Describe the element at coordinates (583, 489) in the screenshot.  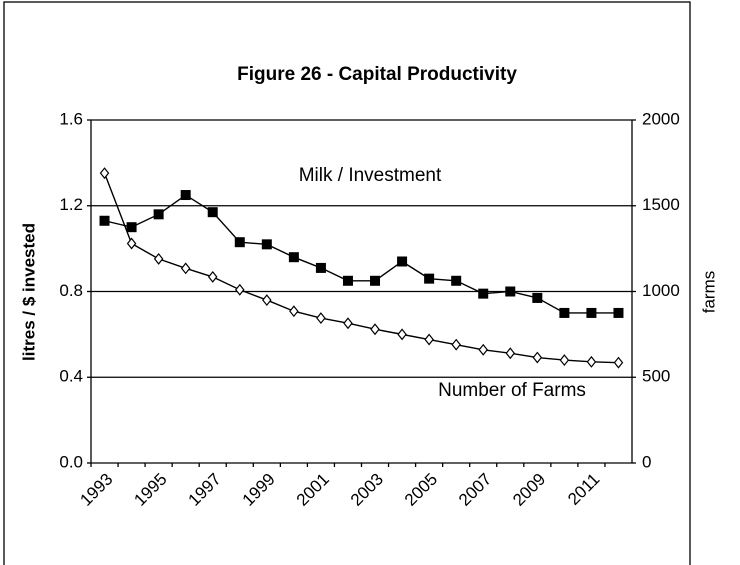
I see `x-tick-label: 2011` at that location.